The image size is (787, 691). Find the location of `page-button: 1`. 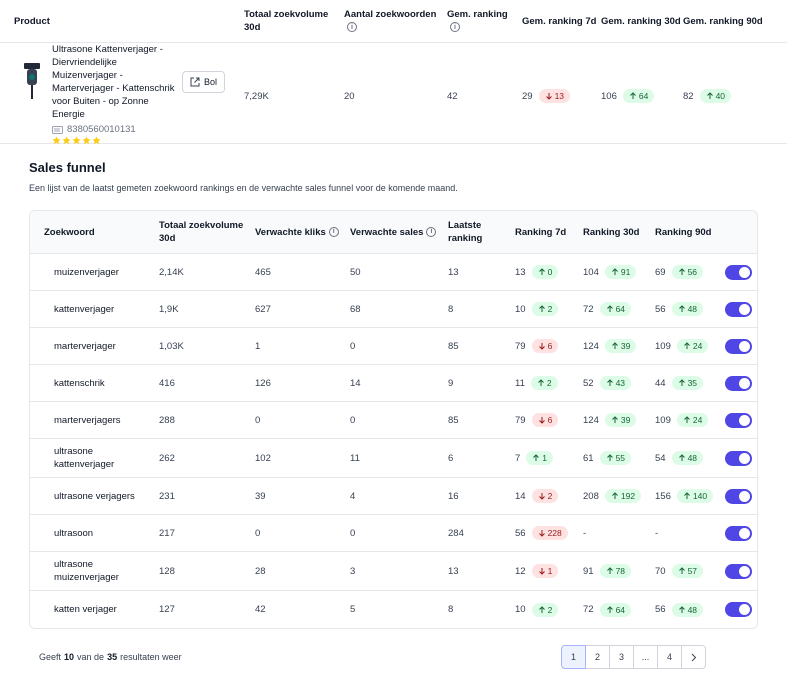

page-button: 1 is located at coordinates (573, 657).